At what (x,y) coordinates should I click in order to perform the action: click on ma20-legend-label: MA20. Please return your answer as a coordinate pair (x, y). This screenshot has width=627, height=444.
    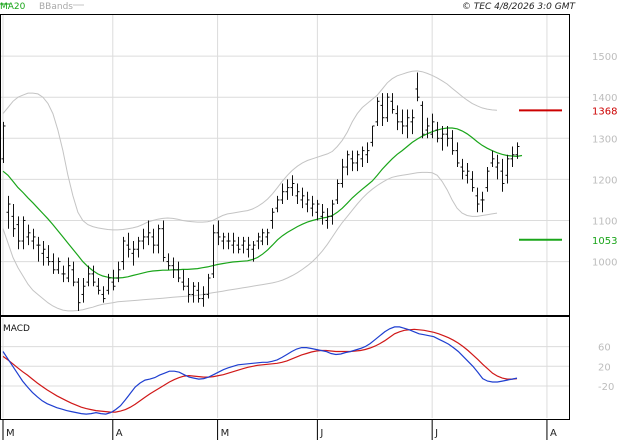
    Looking at the image, I should click on (13, 7).